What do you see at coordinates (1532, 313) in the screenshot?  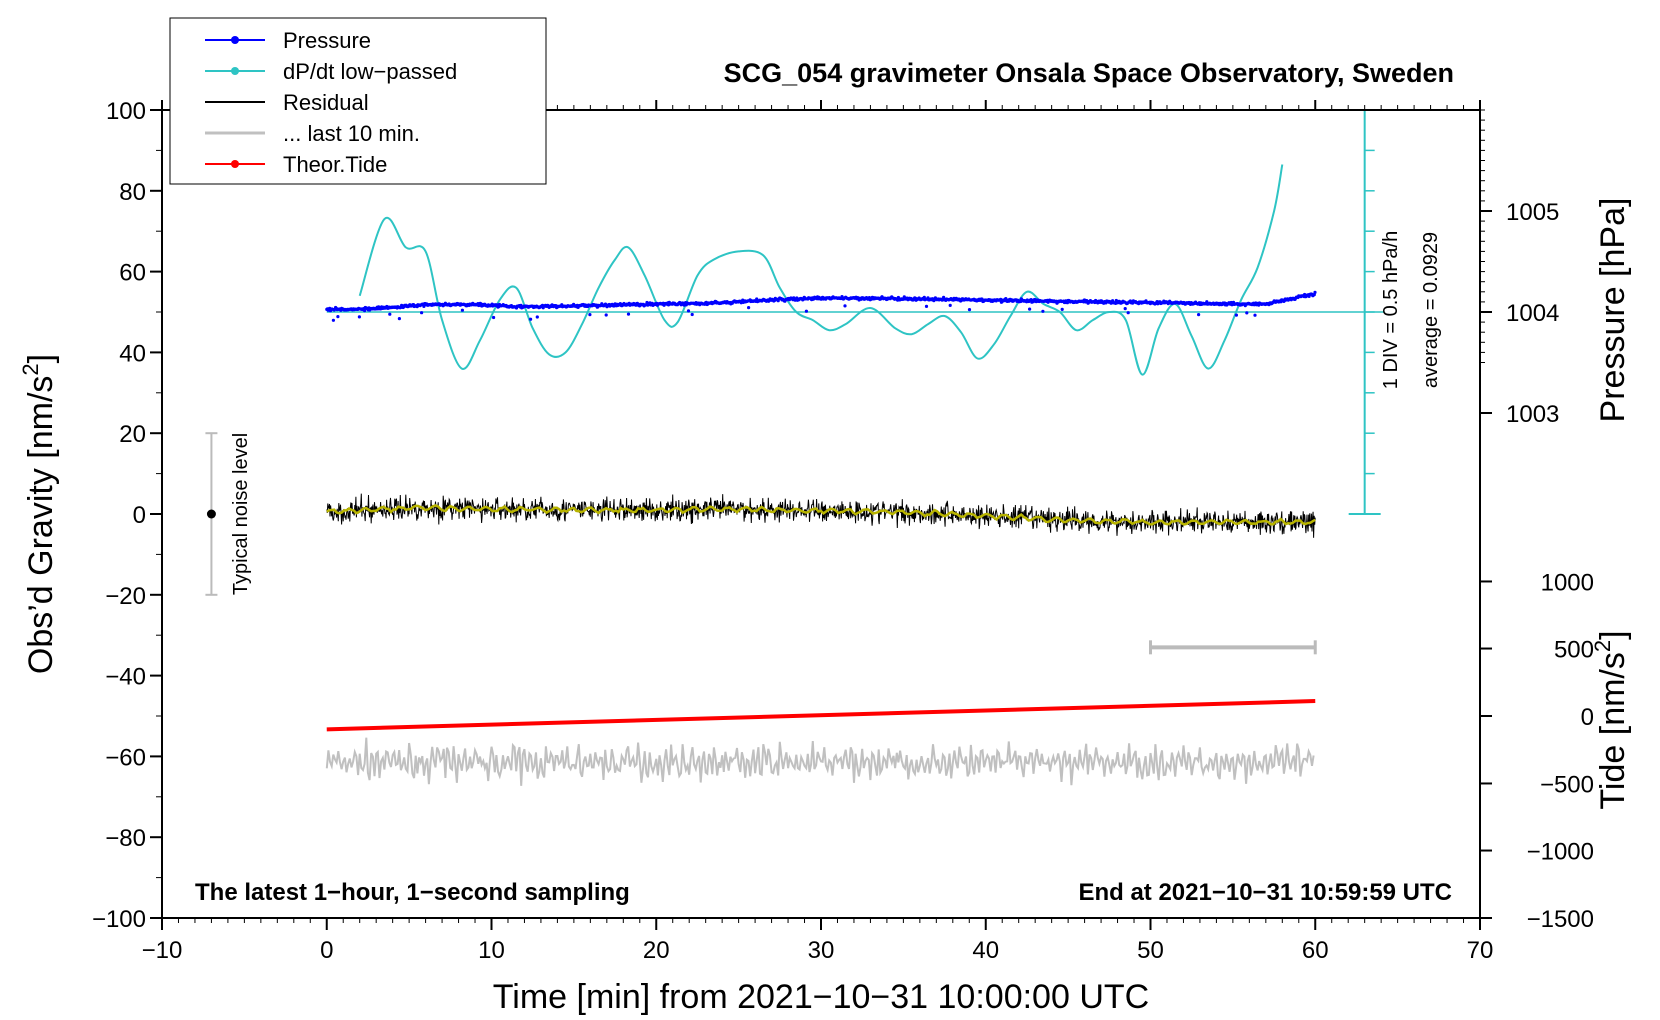 I see `pressure-tick-label: 1004` at bounding box center [1532, 313].